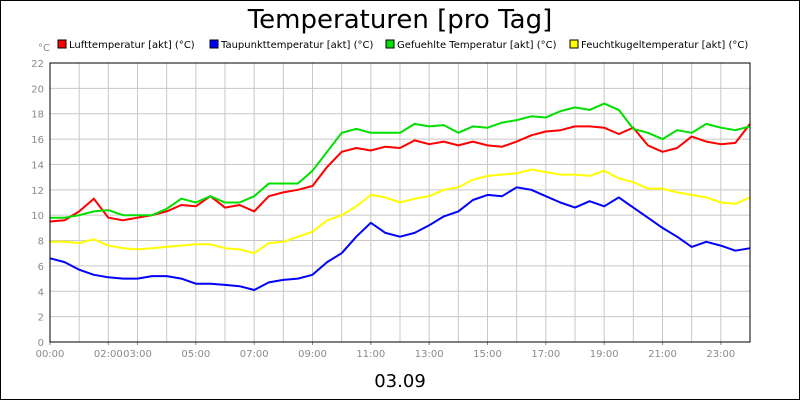 This screenshot has height=400, width=800. I want to click on chart-date-label: 03.09, so click(400, 381).